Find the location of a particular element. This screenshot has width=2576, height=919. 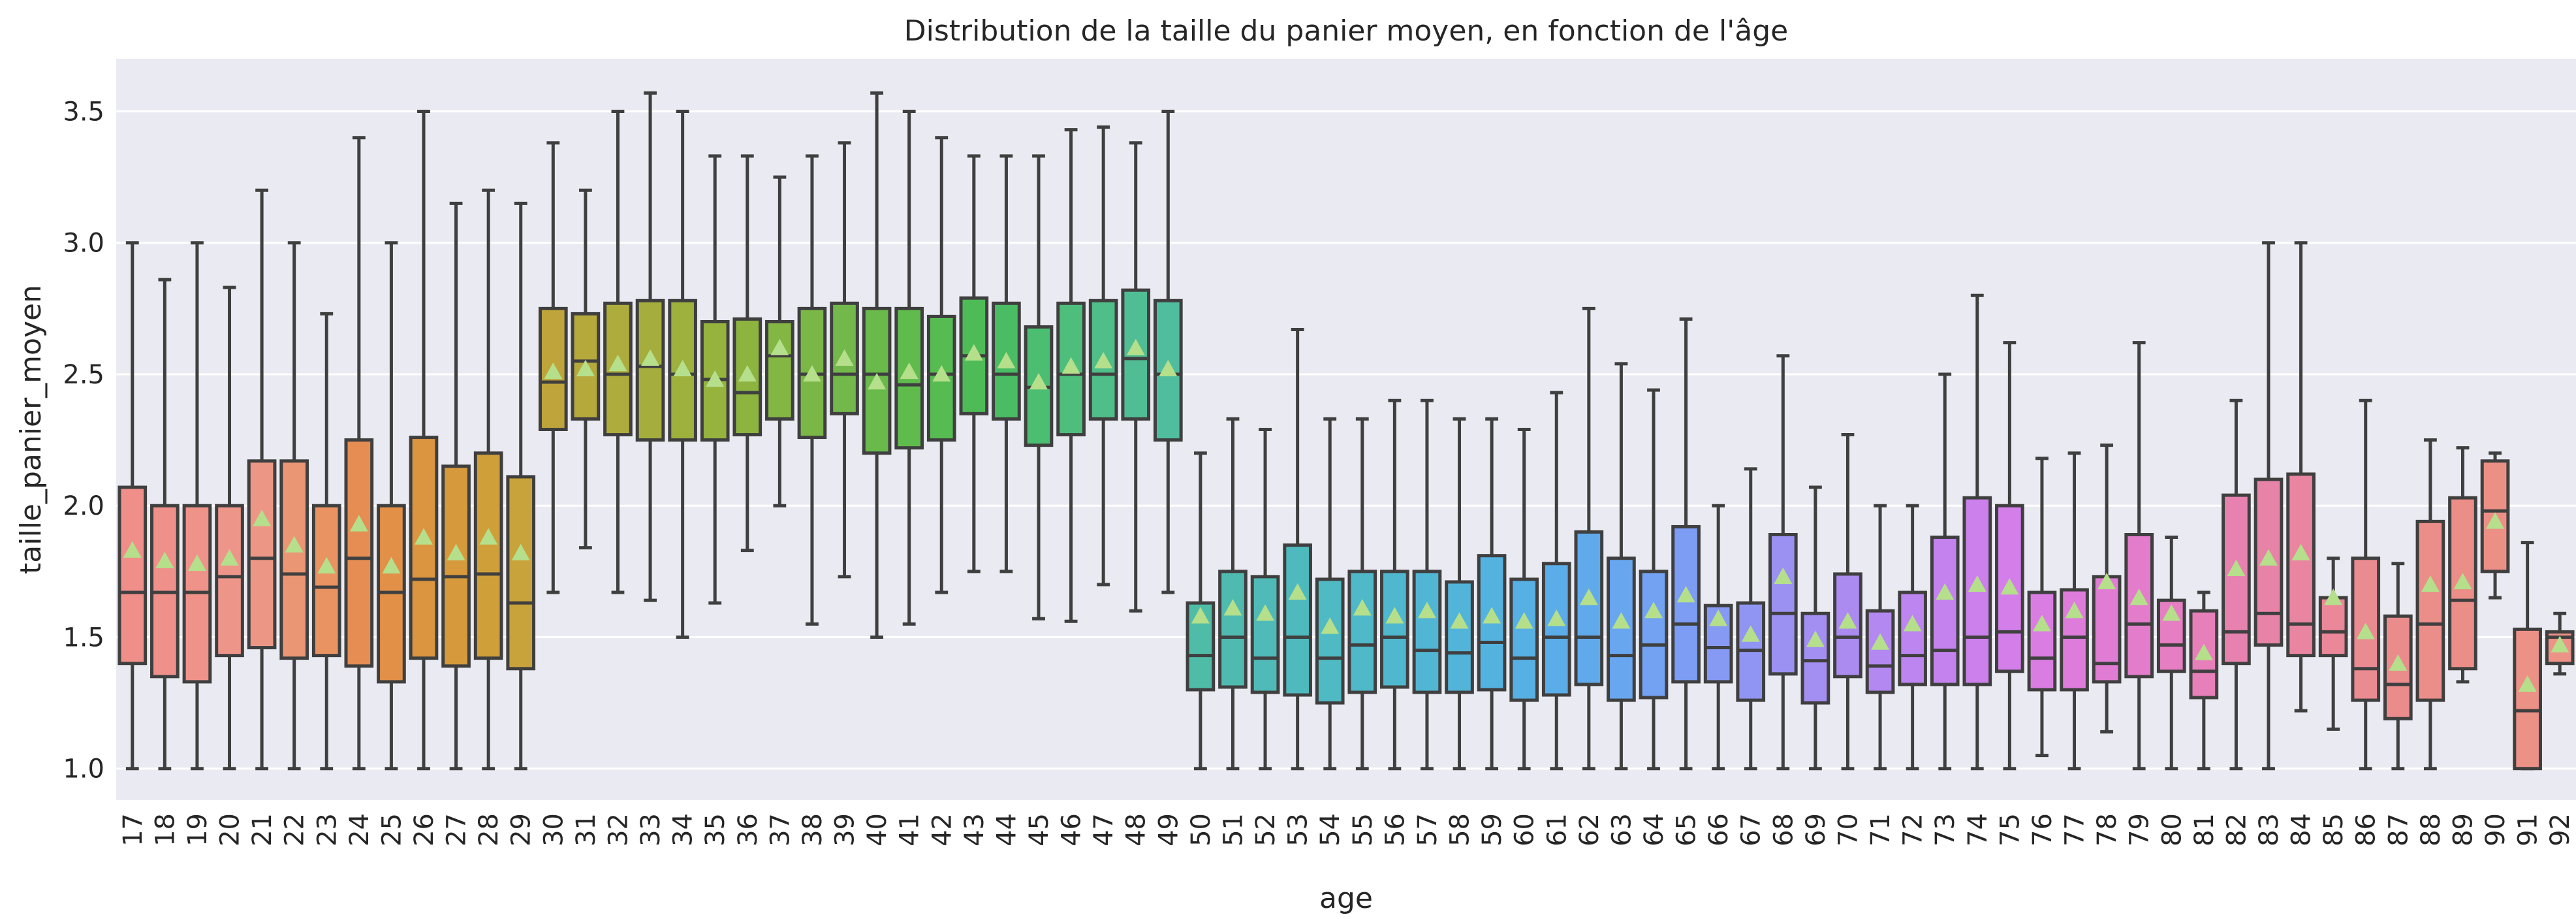

x-tick-label: 49 is located at coordinates (1169, 829).